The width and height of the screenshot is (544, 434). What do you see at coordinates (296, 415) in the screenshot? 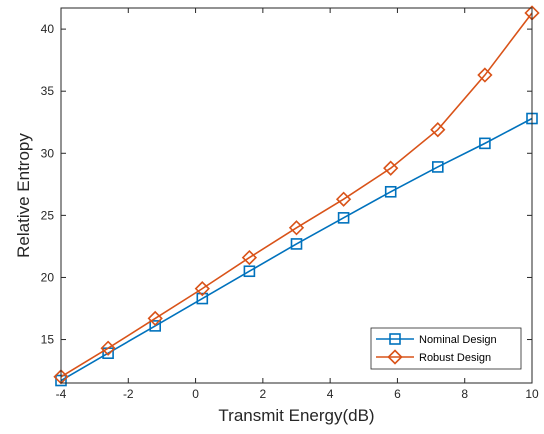
I see `x-axis-label: Transmit Energy(dB)` at bounding box center [296, 415].